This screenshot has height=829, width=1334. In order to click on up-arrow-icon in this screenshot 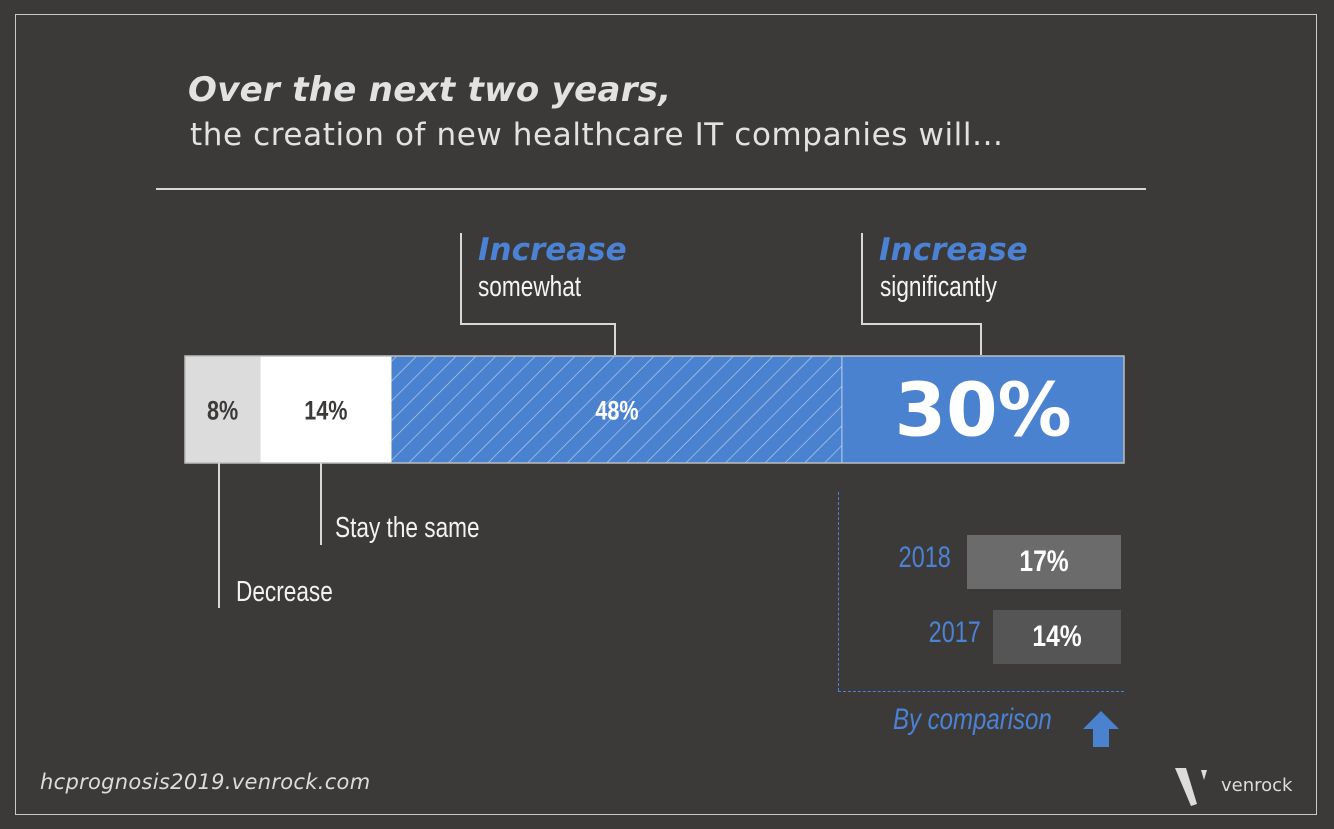, I will do `click(1101, 729)`.